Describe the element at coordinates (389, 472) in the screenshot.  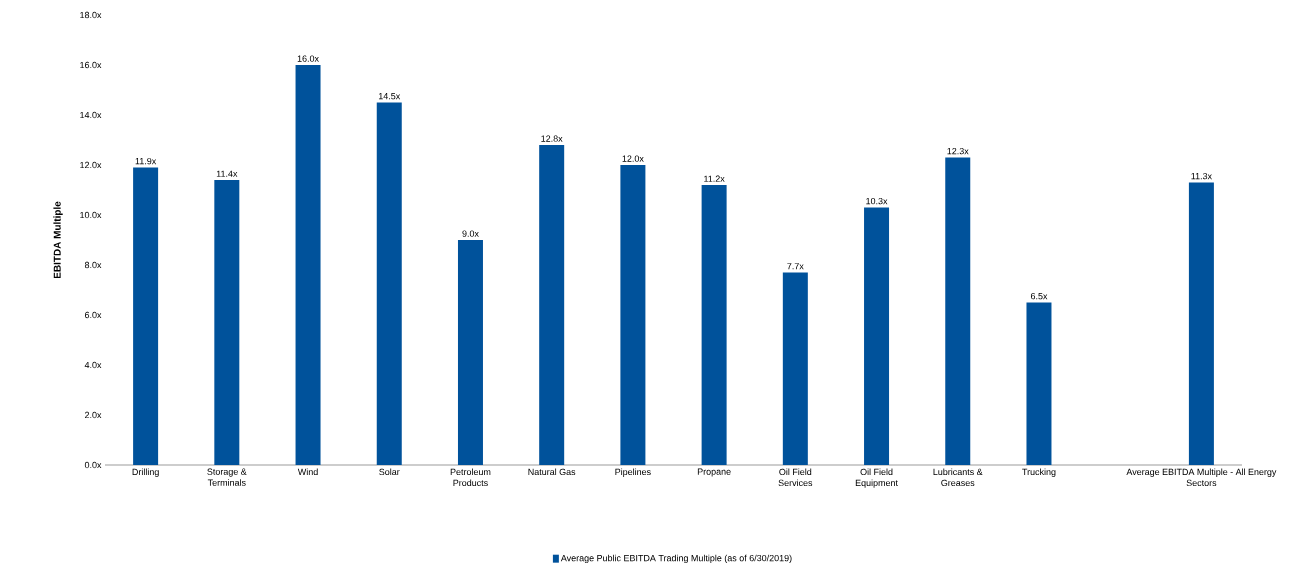
I see `x-tick-label: Solar` at that location.